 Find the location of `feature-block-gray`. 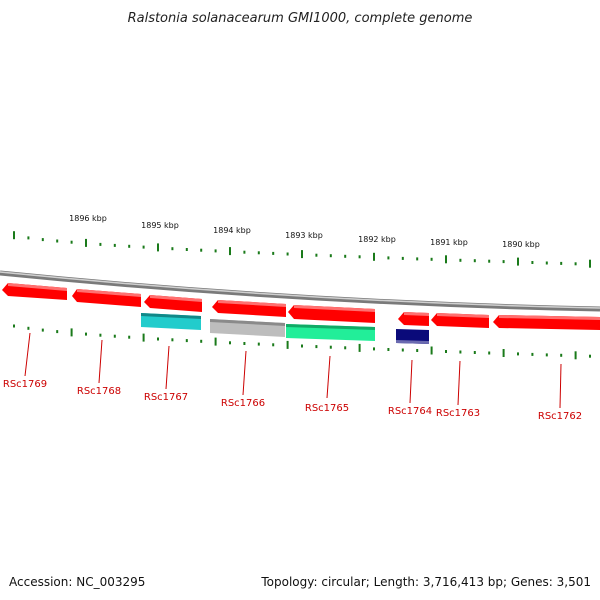

feature-block-gray is located at coordinates (247, 328).